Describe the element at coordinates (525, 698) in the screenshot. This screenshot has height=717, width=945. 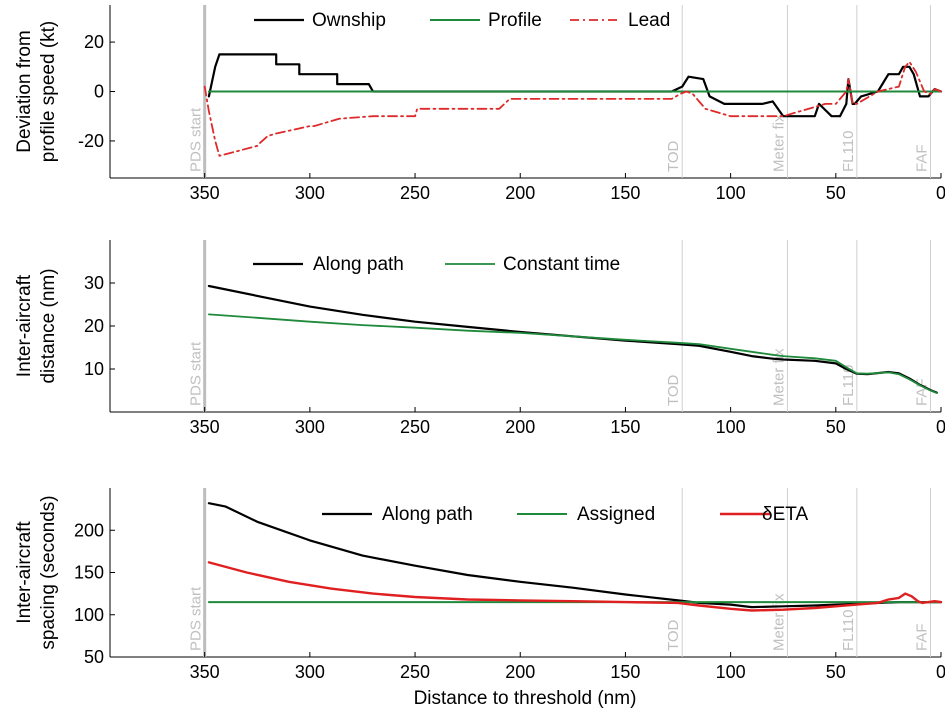
I see `x-axis-label: Distance to threshold (nm)` at that location.